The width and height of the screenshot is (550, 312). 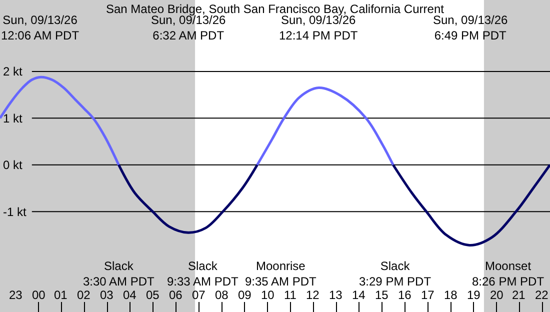 What do you see at coordinates (107, 295) in the screenshot?
I see `x-tick-label: 03` at bounding box center [107, 295].